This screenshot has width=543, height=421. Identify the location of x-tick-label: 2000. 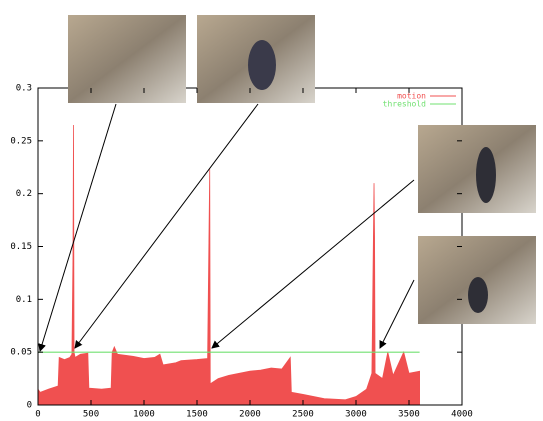
(250, 415).